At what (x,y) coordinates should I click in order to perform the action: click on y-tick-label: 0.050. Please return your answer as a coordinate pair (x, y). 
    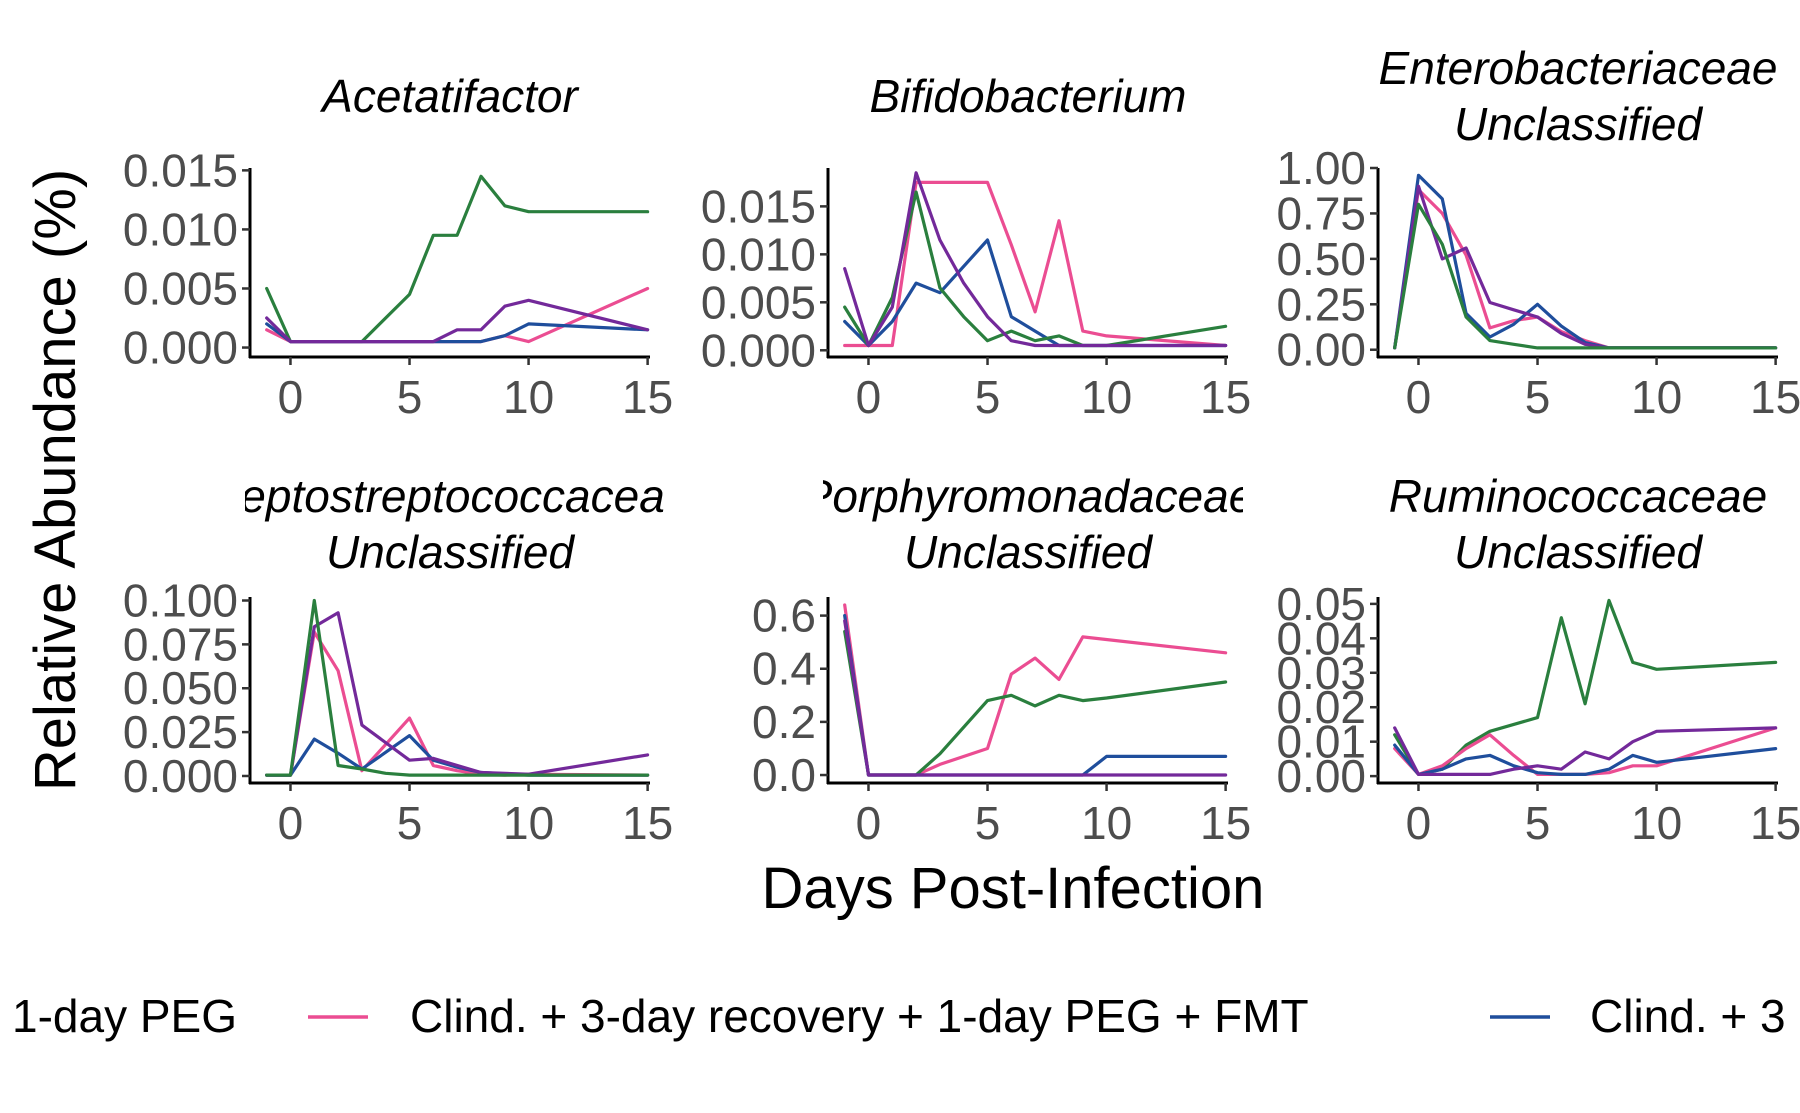
    Looking at the image, I should click on (180, 688).